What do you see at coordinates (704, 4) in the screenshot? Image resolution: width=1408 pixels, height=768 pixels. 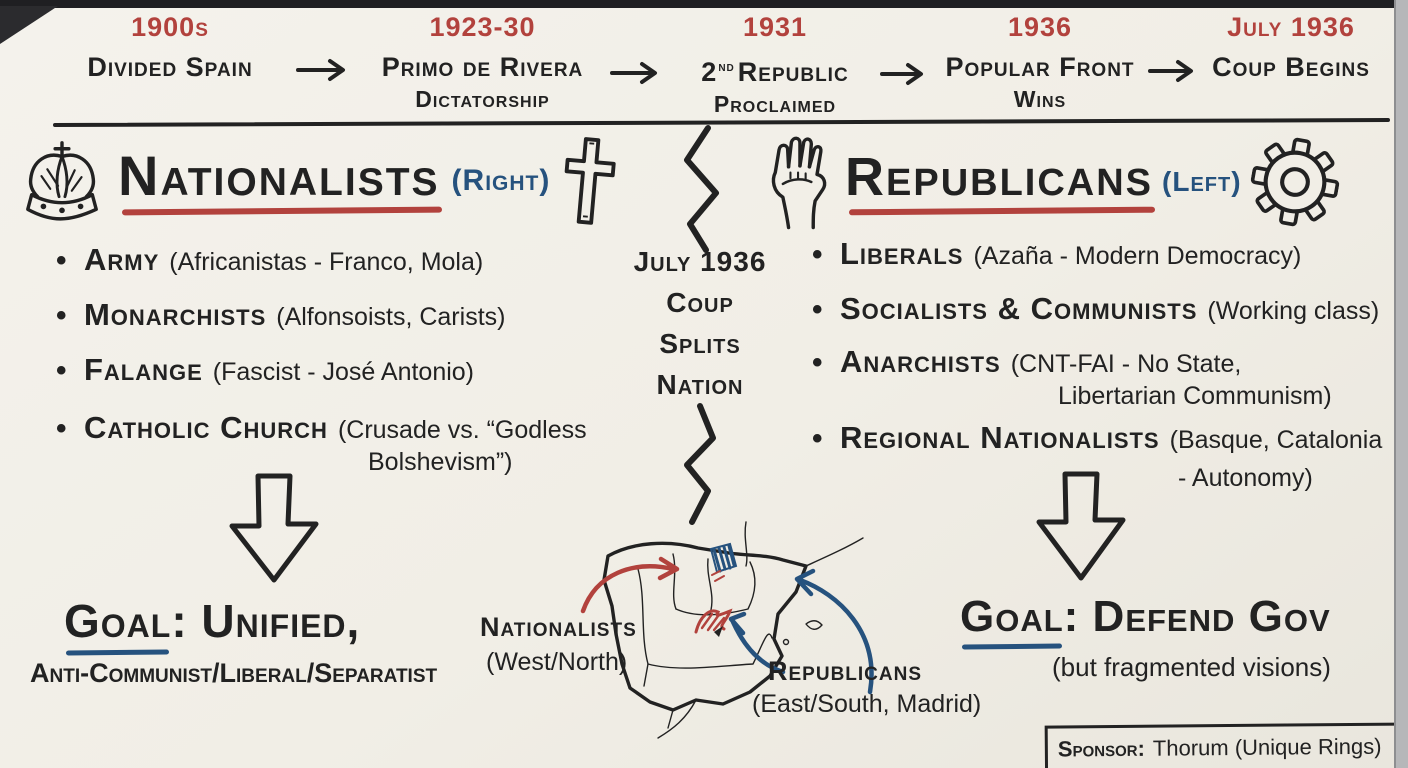 I see `board-top-edge` at bounding box center [704, 4].